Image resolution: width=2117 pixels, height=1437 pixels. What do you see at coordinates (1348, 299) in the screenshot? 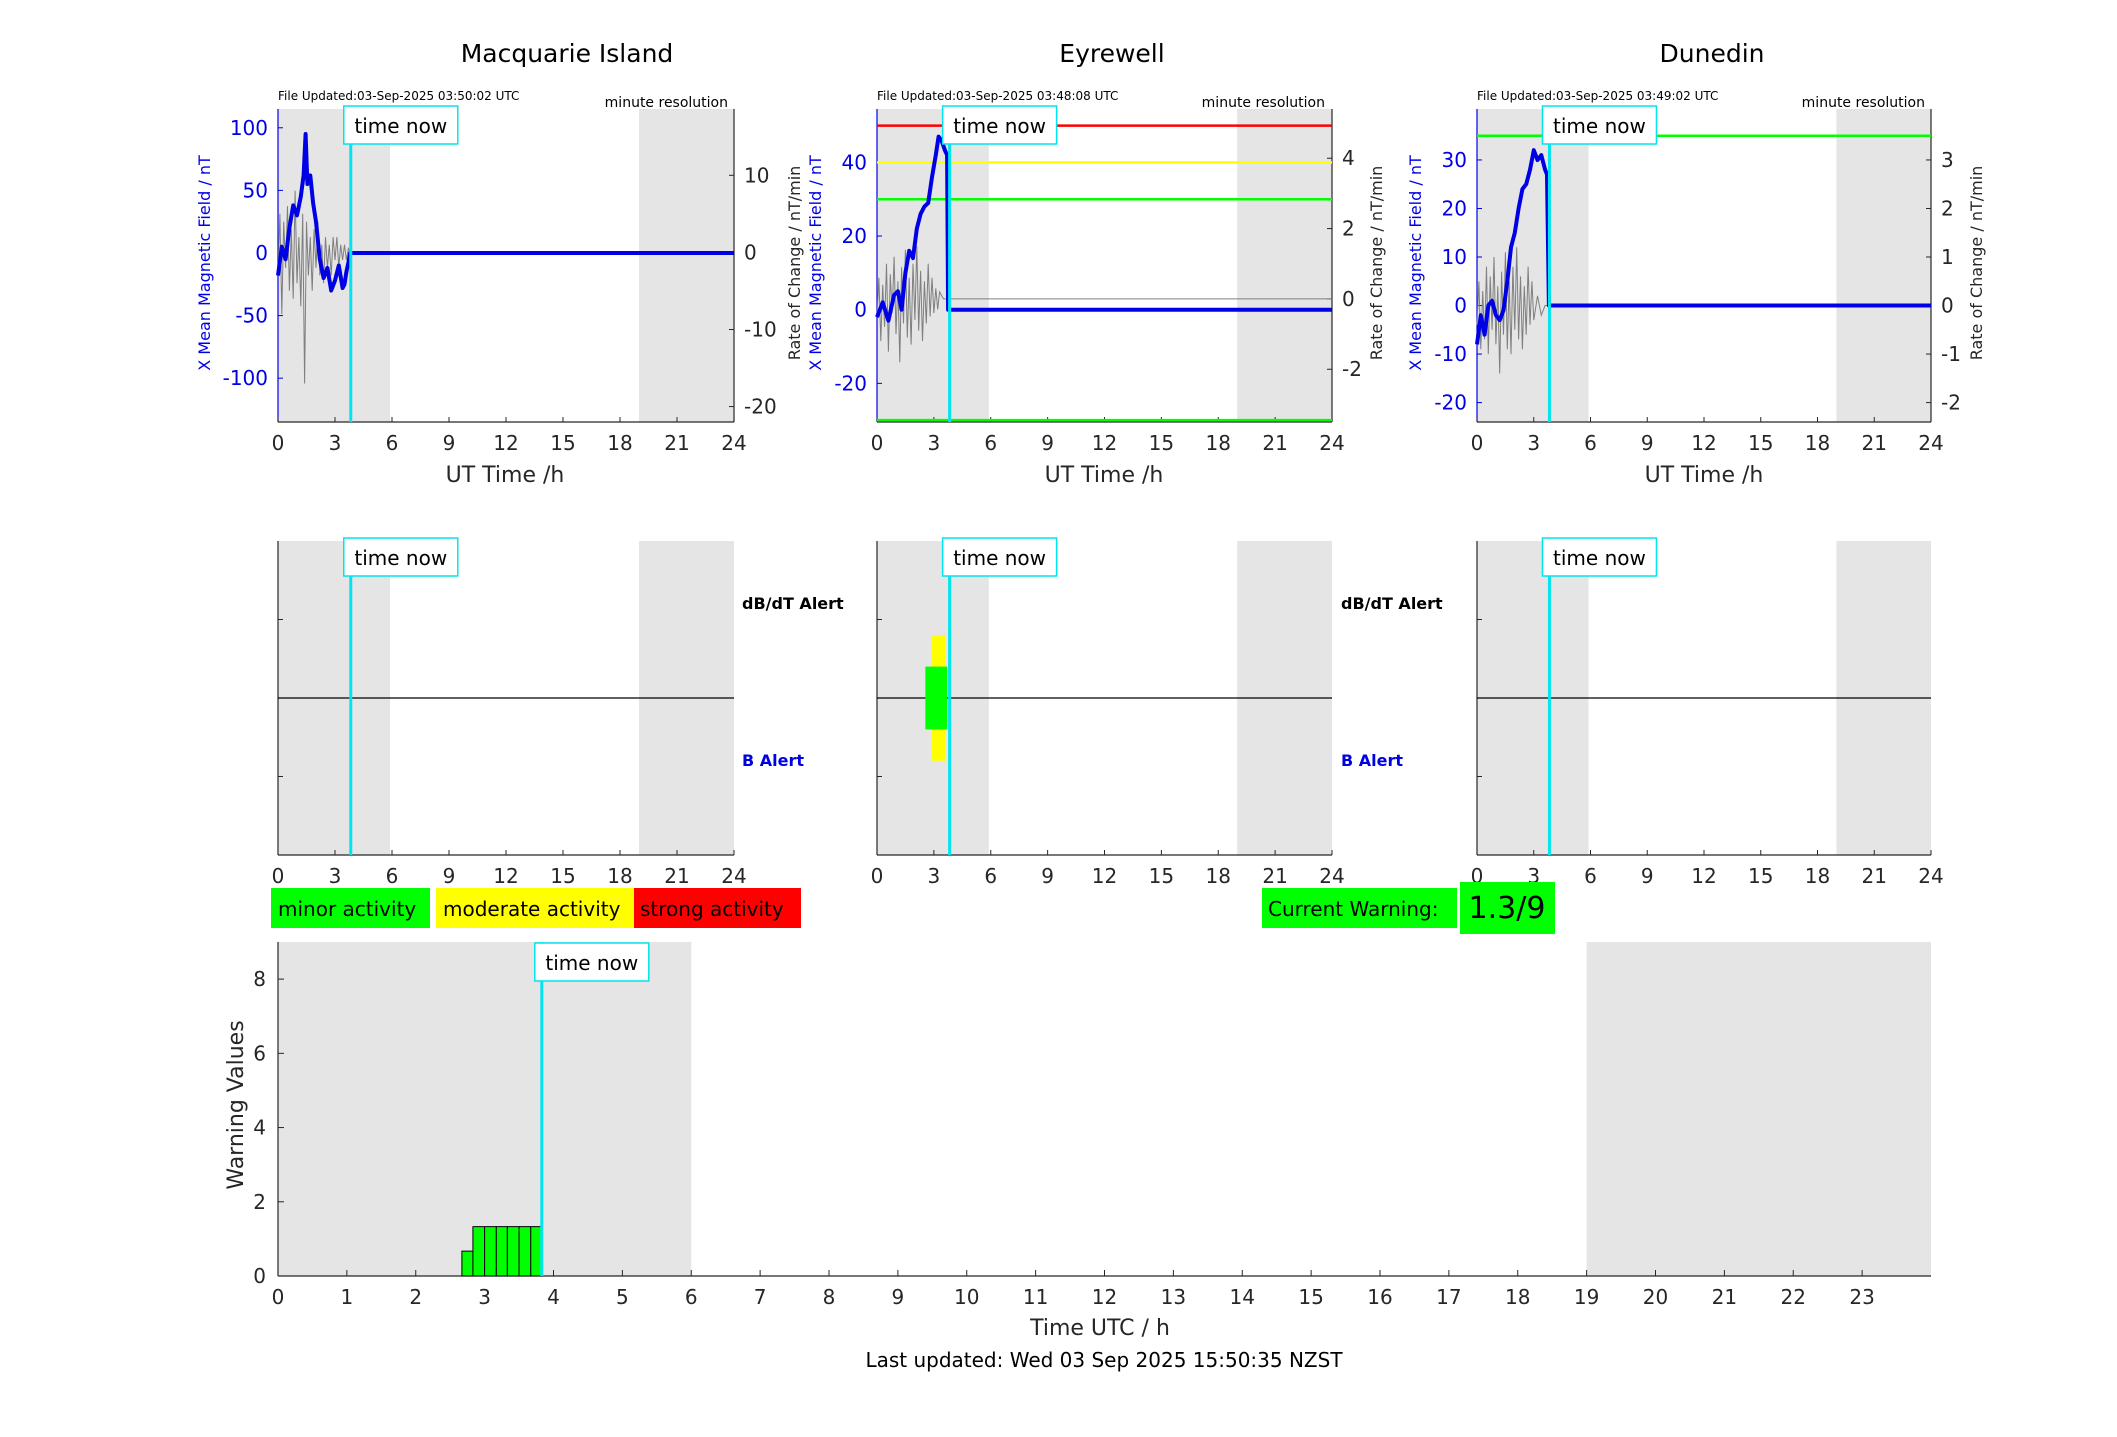
I see `station-1-y2-tick-label-1: 0` at bounding box center [1348, 299].